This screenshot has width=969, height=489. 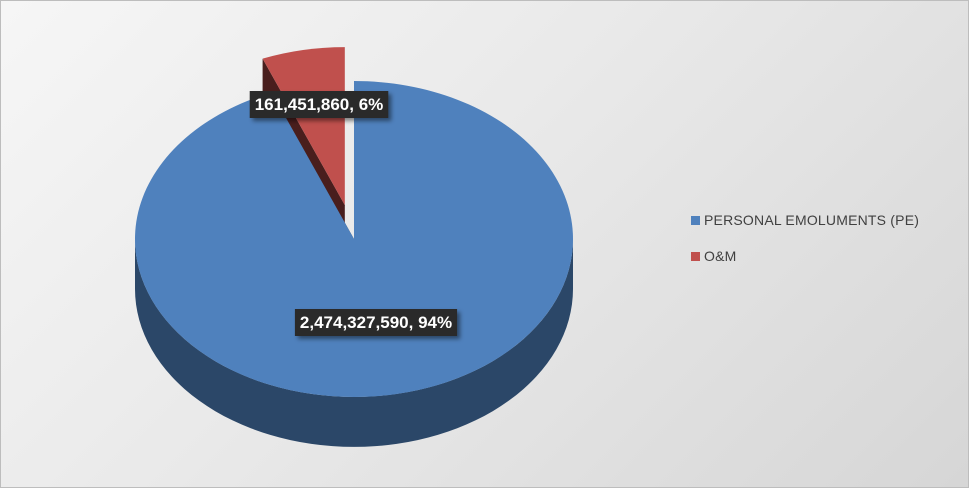 I want to click on data-label-box-personal-emoluments-pe, so click(x=376, y=322).